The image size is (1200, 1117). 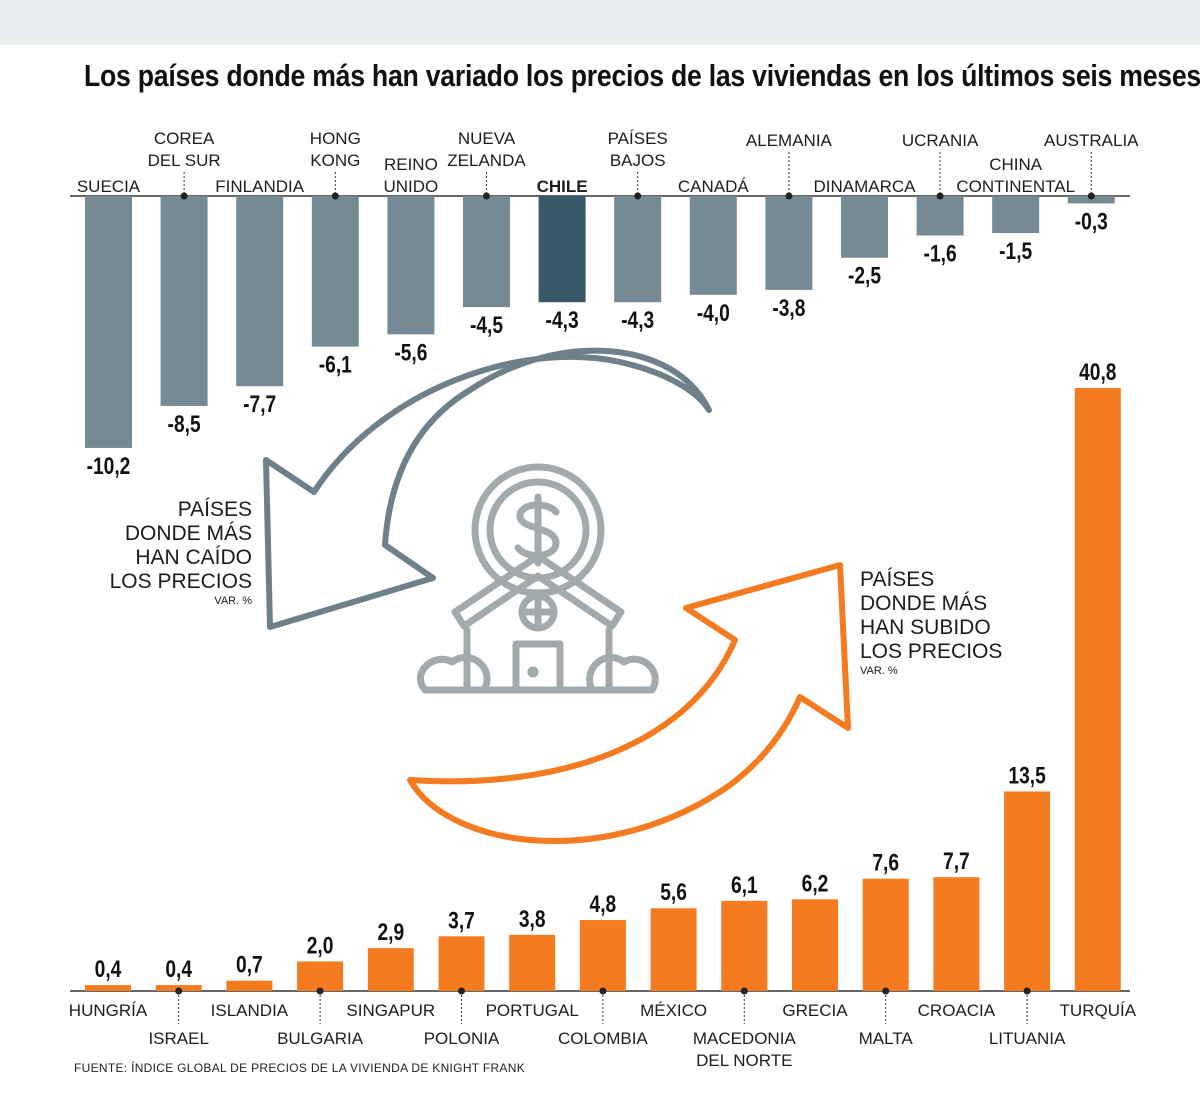 I want to click on falling-category-label: DINAMARCA, so click(x=864, y=186).